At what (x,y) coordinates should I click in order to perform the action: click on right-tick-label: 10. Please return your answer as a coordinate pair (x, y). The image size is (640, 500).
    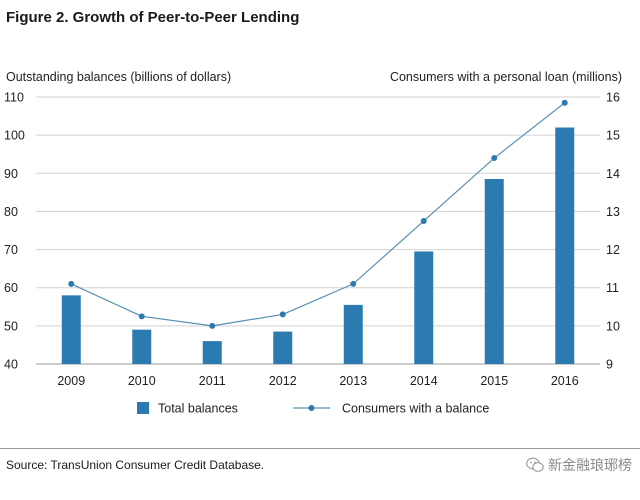
    Looking at the image, I should click on (613, 326).